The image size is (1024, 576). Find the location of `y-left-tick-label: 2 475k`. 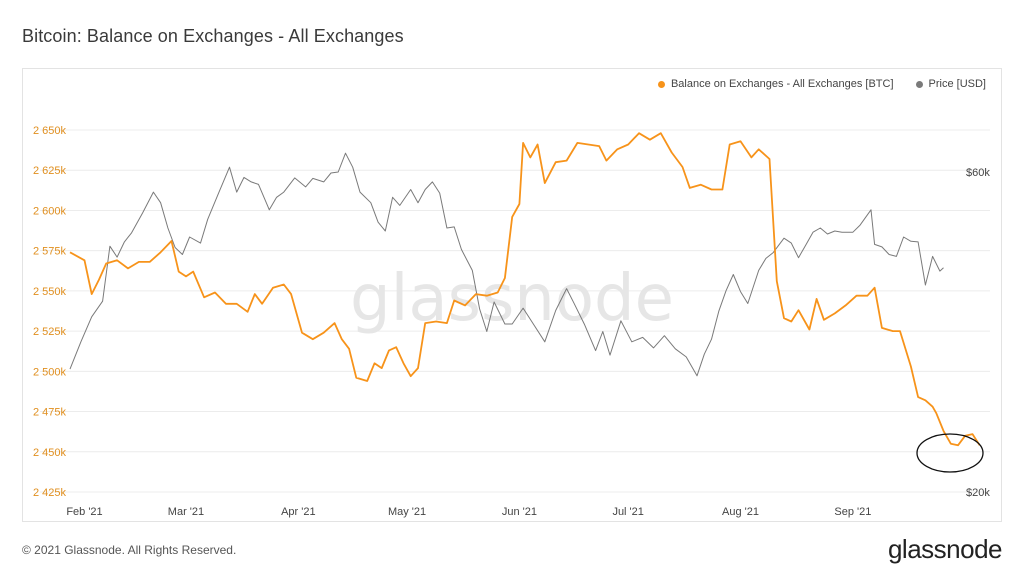

y-left-tick-label: 2 475k is located at coordinates (50, 413).